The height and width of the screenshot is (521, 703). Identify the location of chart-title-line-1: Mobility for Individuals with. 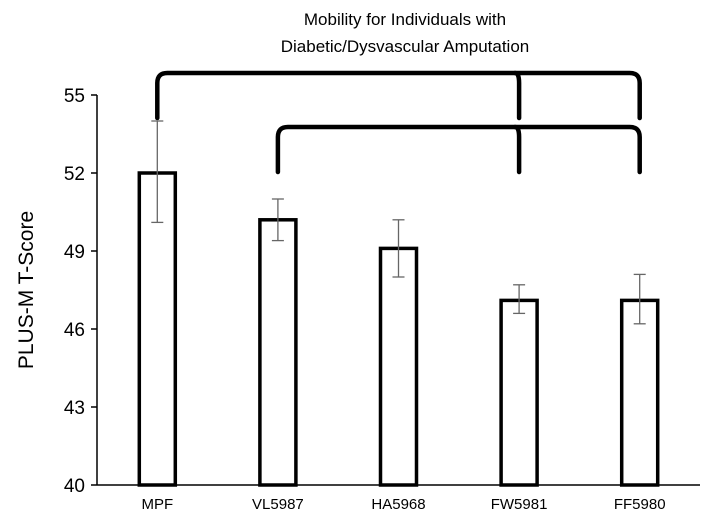
(405, 19).